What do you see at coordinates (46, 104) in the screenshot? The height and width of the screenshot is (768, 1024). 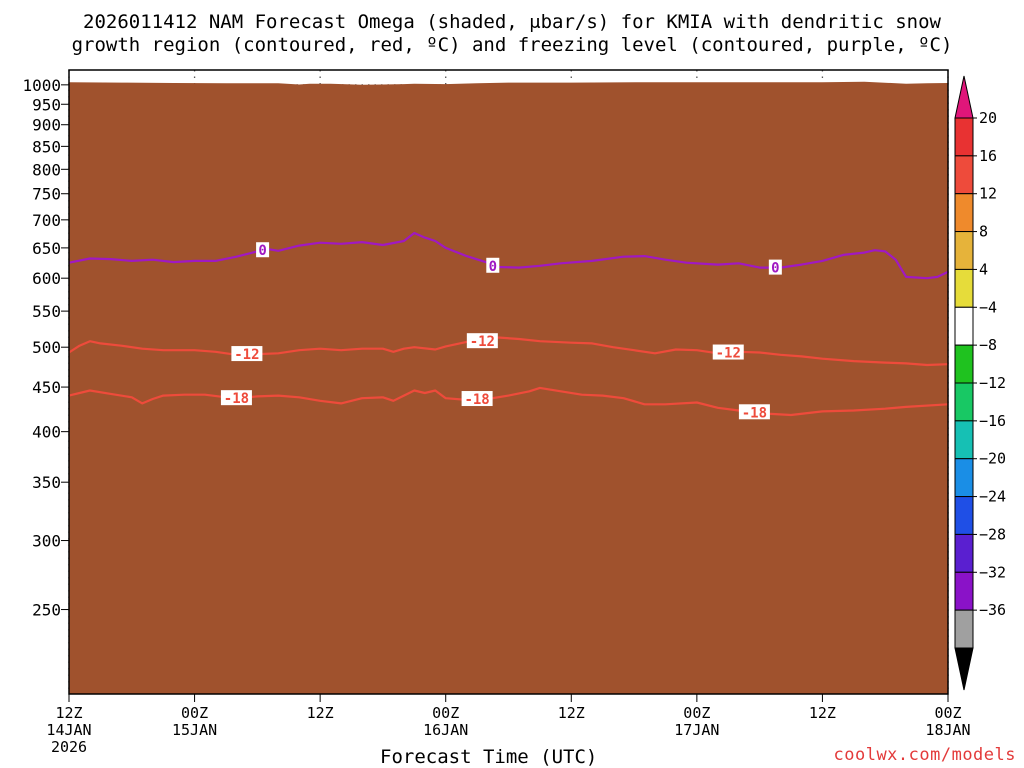 I see `y-tick-label: 950` at bounding box center [46, 104].